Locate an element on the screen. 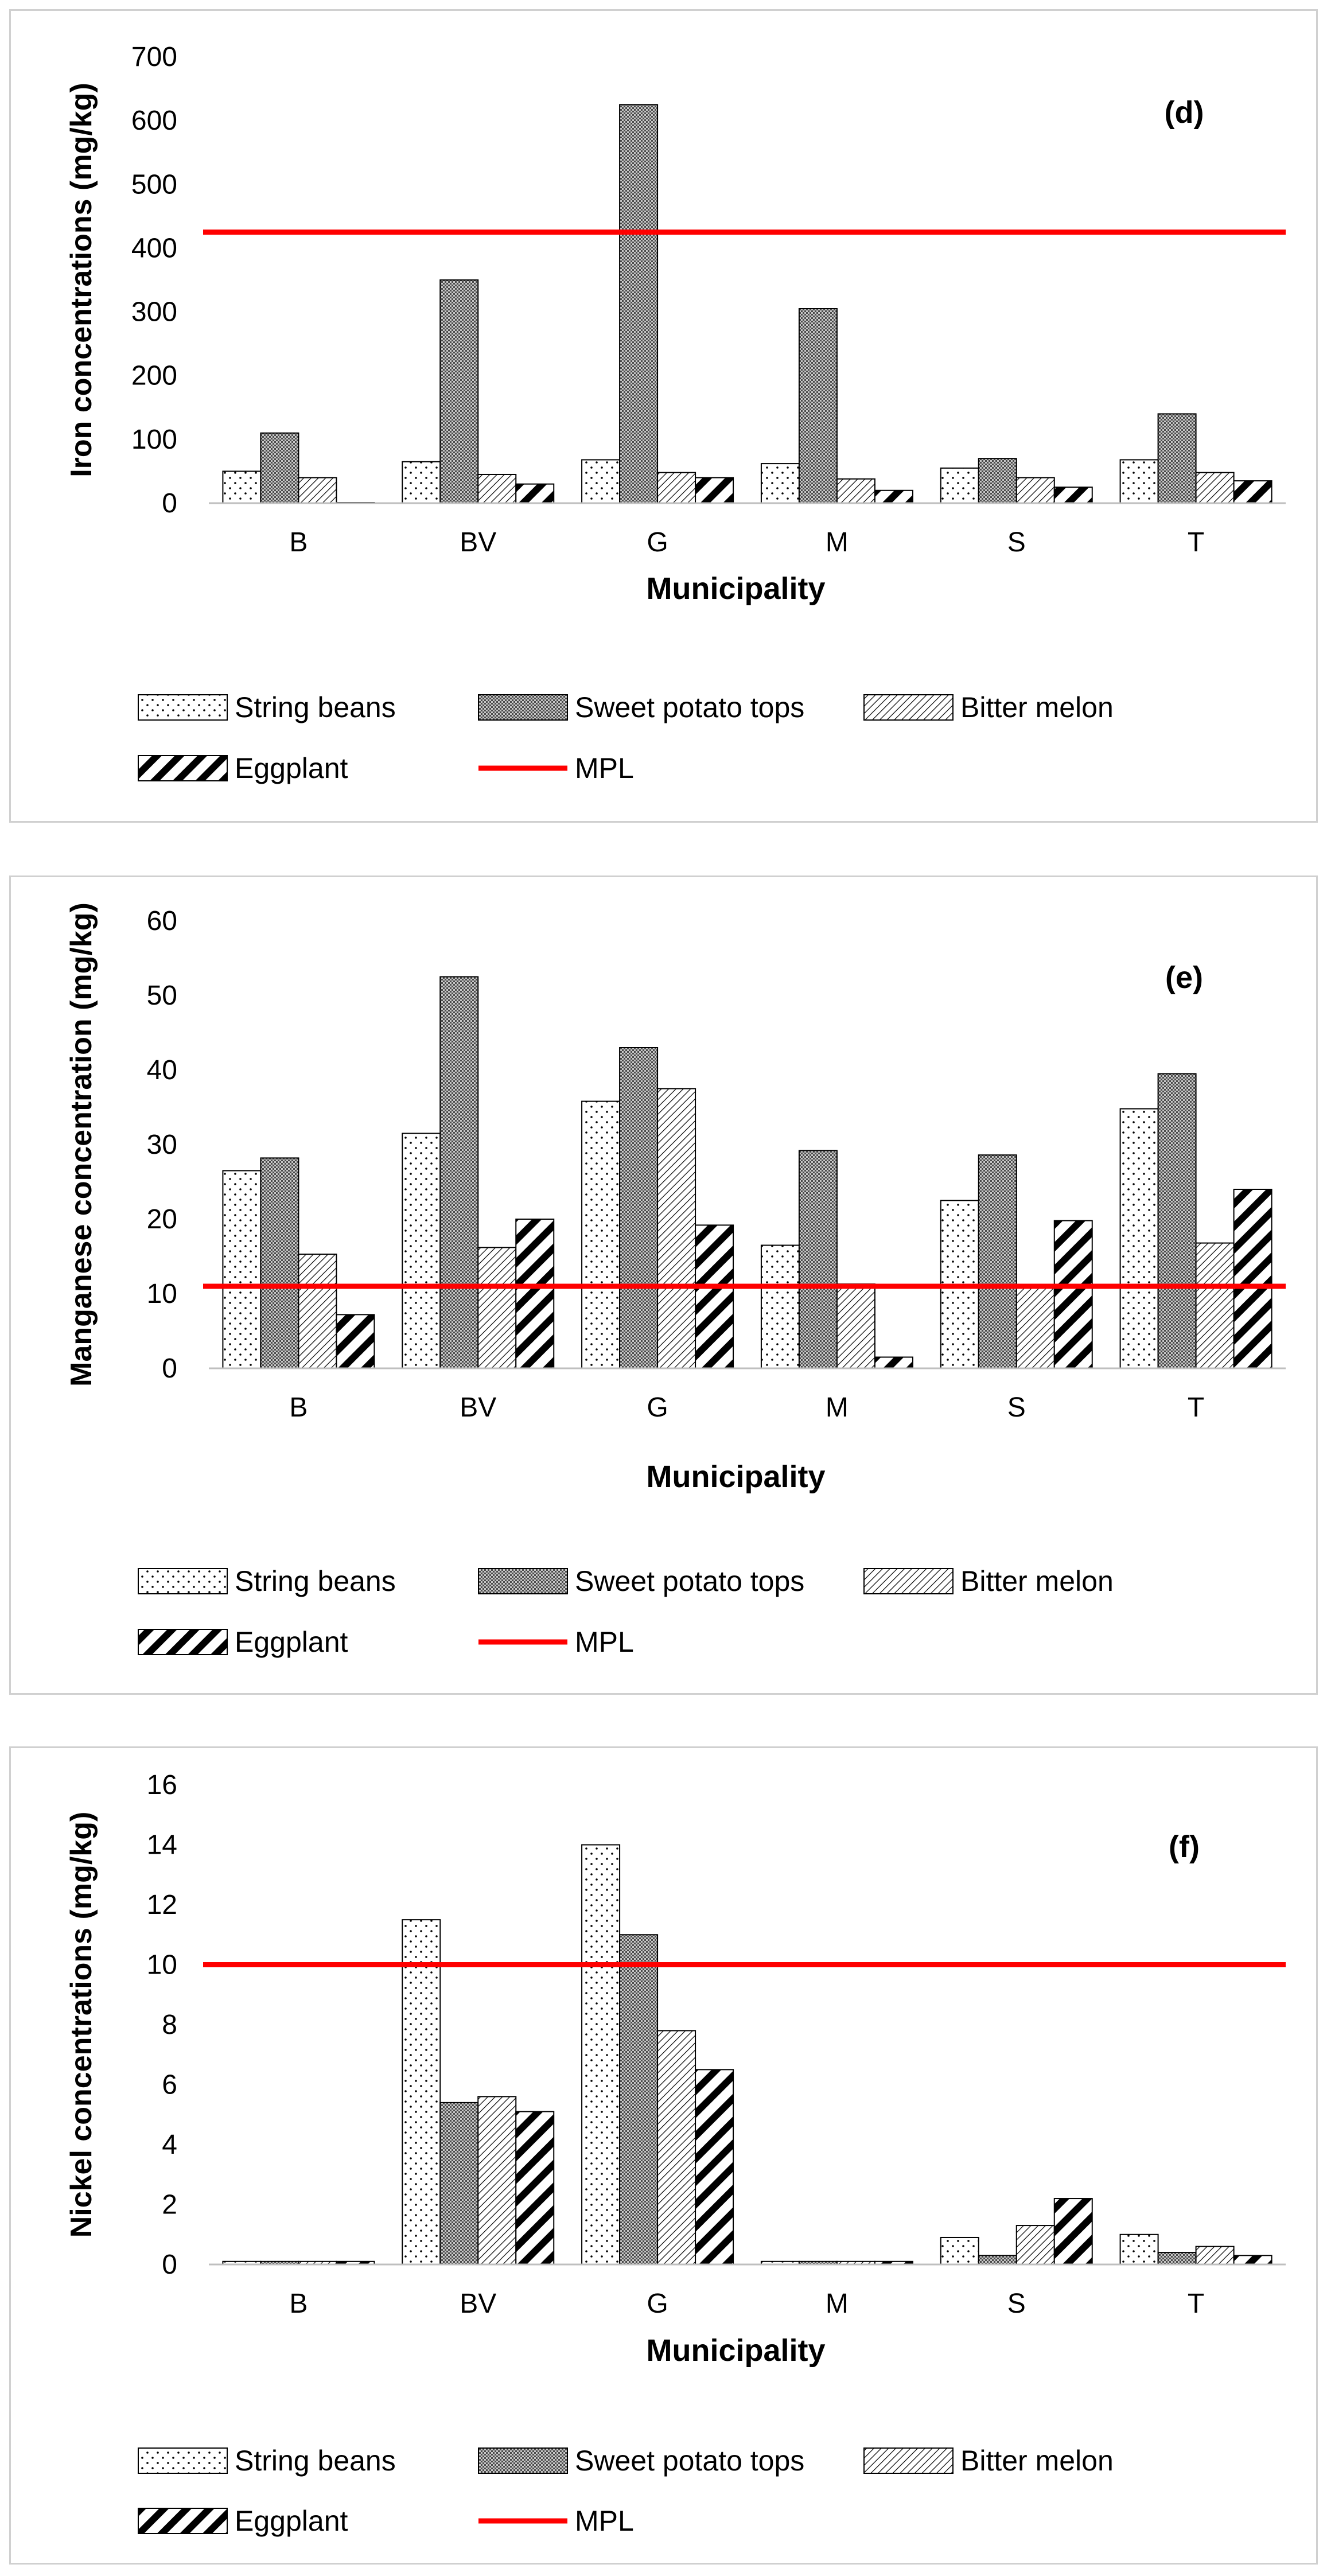 The width and height of the screenshot is (1327, 2576). y-tick-label: 16 is located at coordinates (162, 1785).